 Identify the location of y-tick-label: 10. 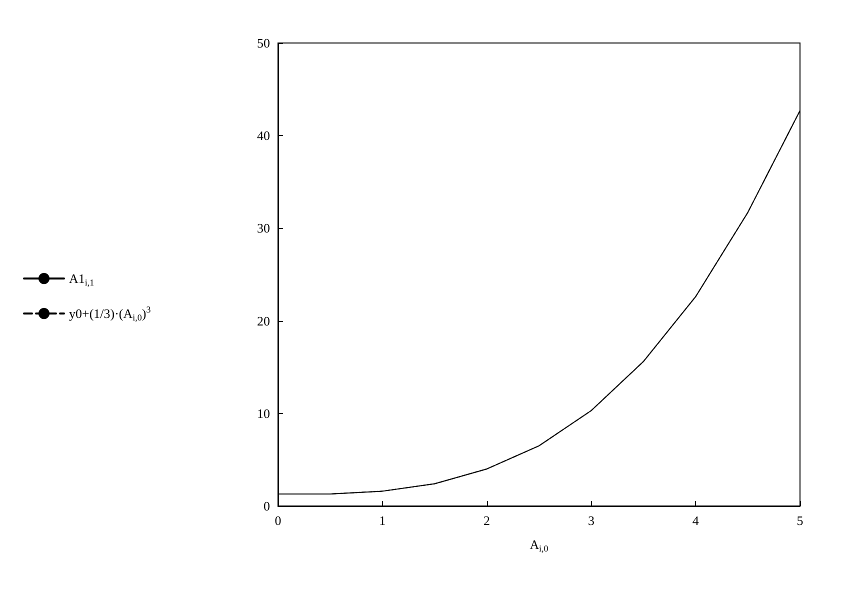
(263, 413).